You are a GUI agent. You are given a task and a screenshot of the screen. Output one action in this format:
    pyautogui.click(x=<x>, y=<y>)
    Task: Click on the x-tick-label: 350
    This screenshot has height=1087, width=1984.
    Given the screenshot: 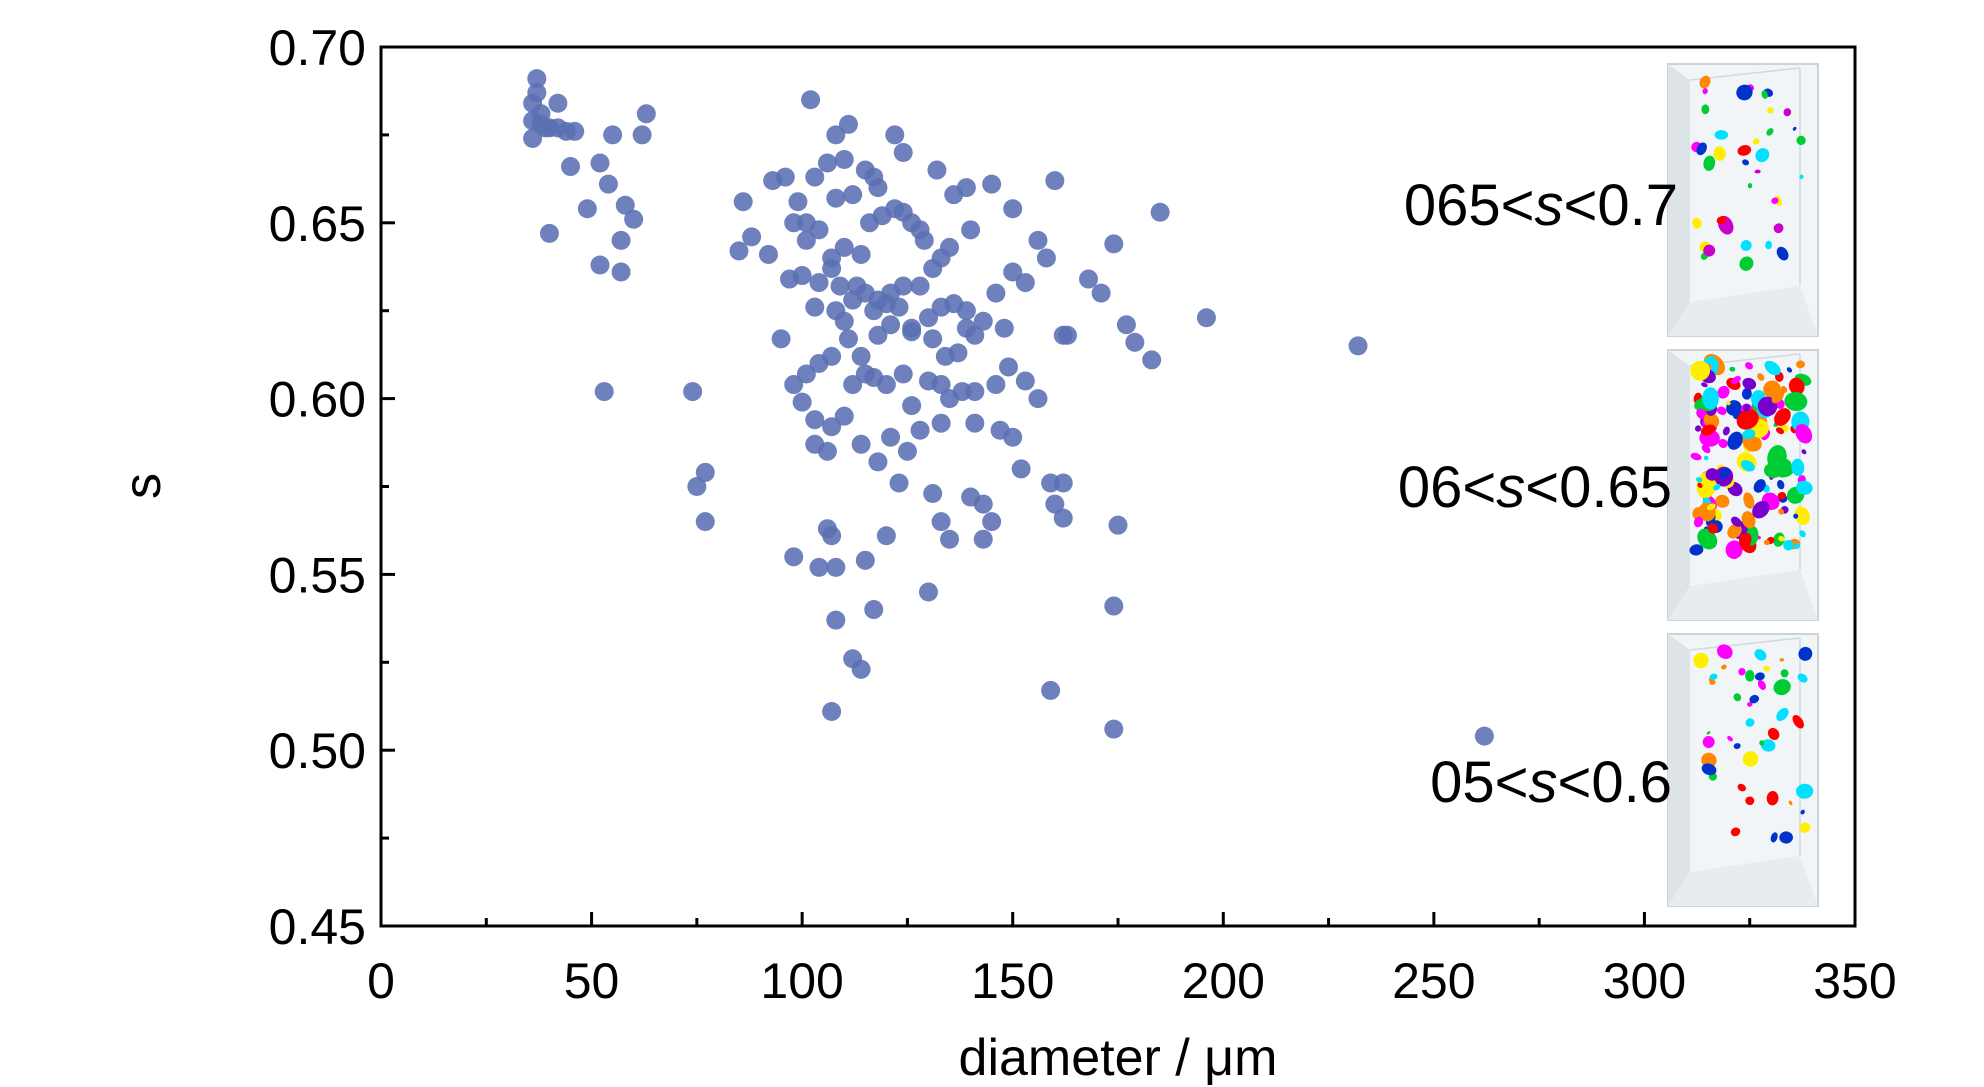 What is the action you would take?
    pyautogui.click(x=1854, y=981)
    